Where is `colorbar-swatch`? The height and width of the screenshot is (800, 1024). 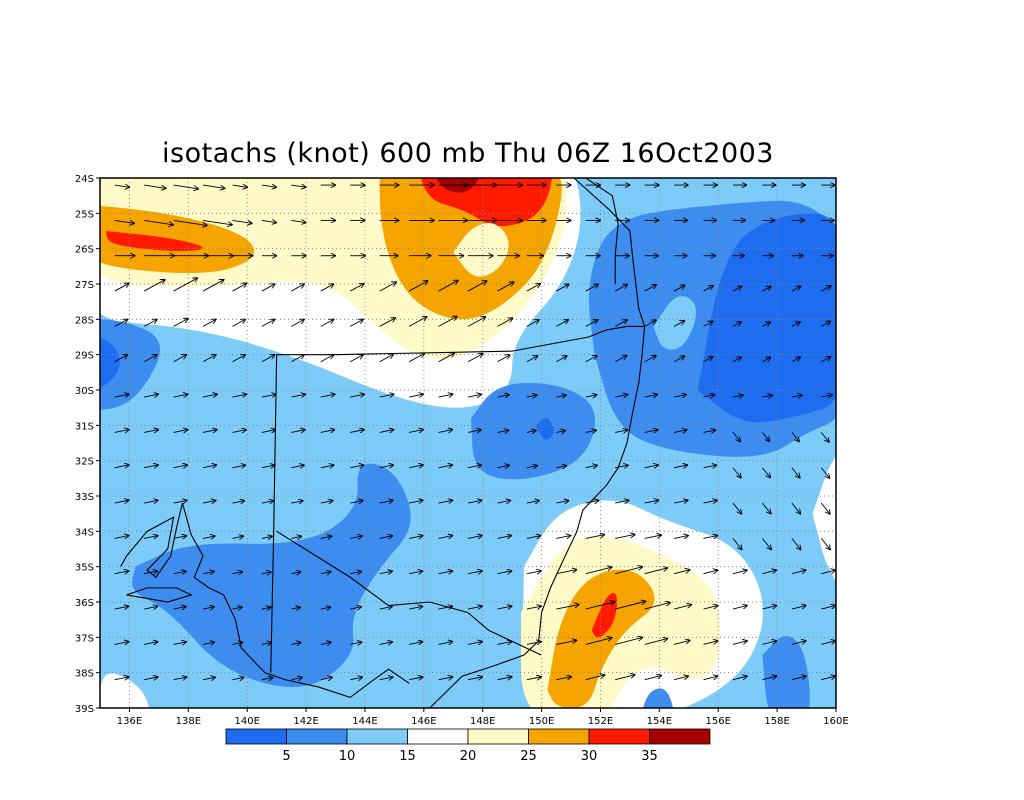
colorbar-swatch is located at coordinates (619, 736).